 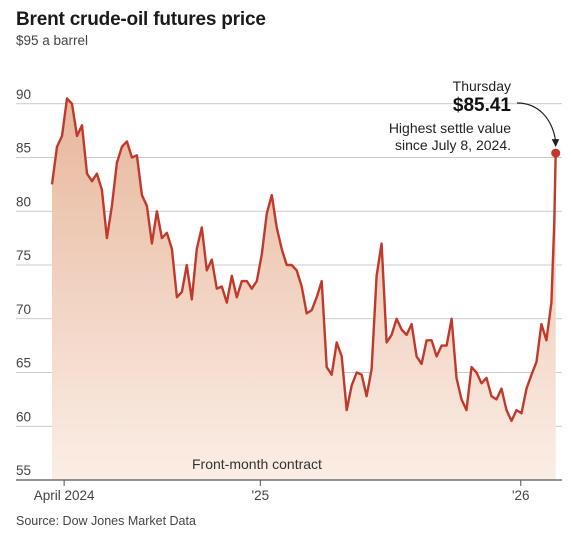 What do you see at coordinates (23, 363) in the screenshot?
I see `y-tick-label: 65` at bounding box center [23, 363].